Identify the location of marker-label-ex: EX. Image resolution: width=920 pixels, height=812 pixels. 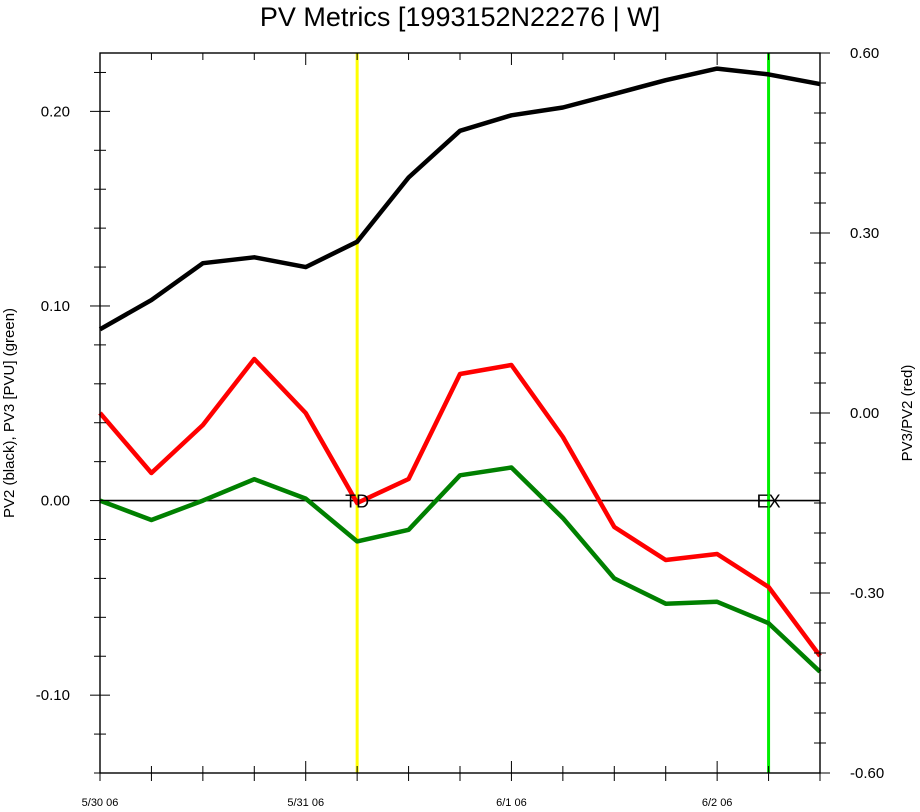
(769, 502).